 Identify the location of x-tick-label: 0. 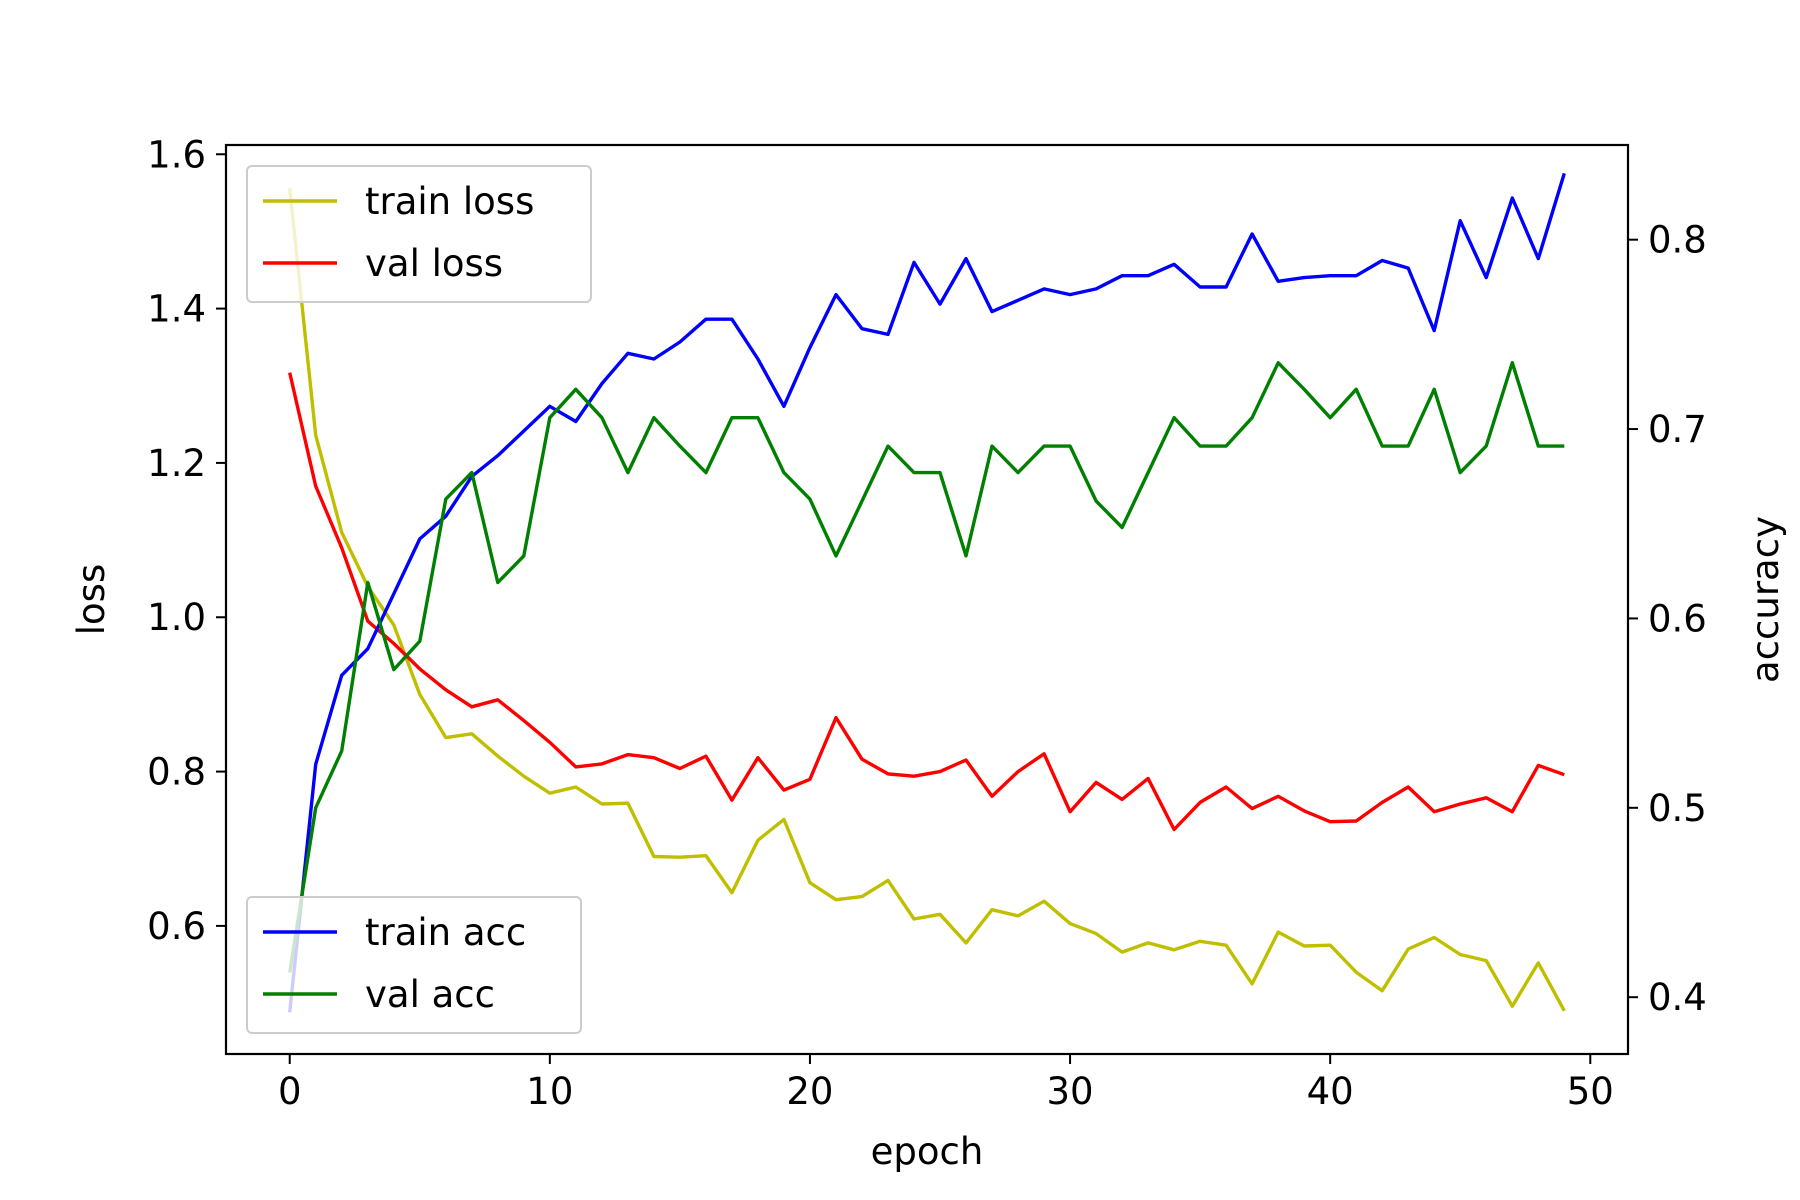
(290, 1091).